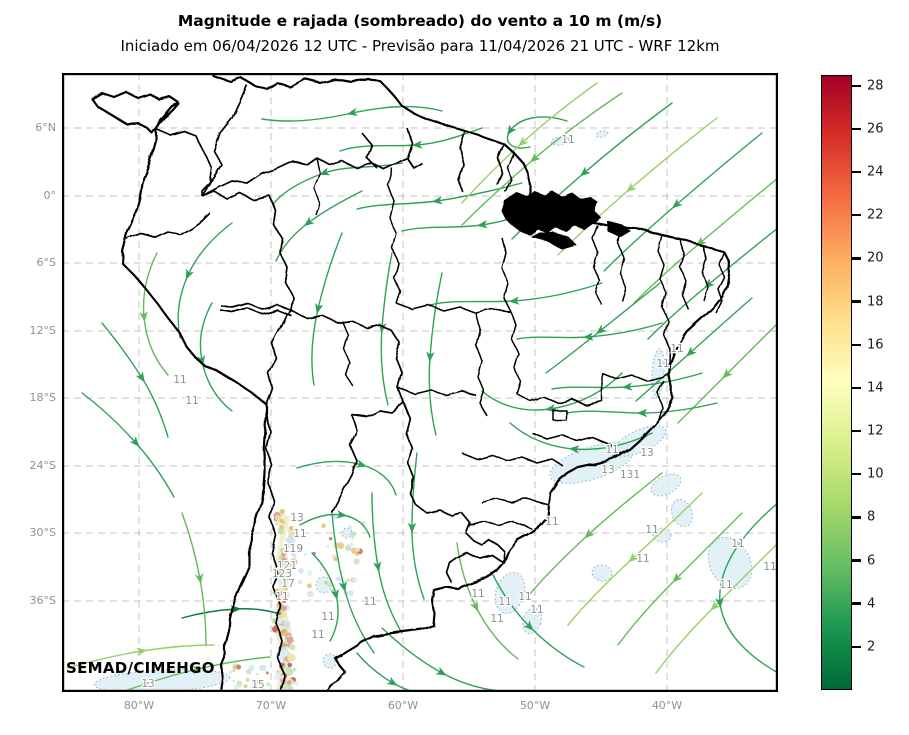 The width and height of the screenshot is (909, 735). I want to click on colorbar-tick-label: 12, so click(875, 431).